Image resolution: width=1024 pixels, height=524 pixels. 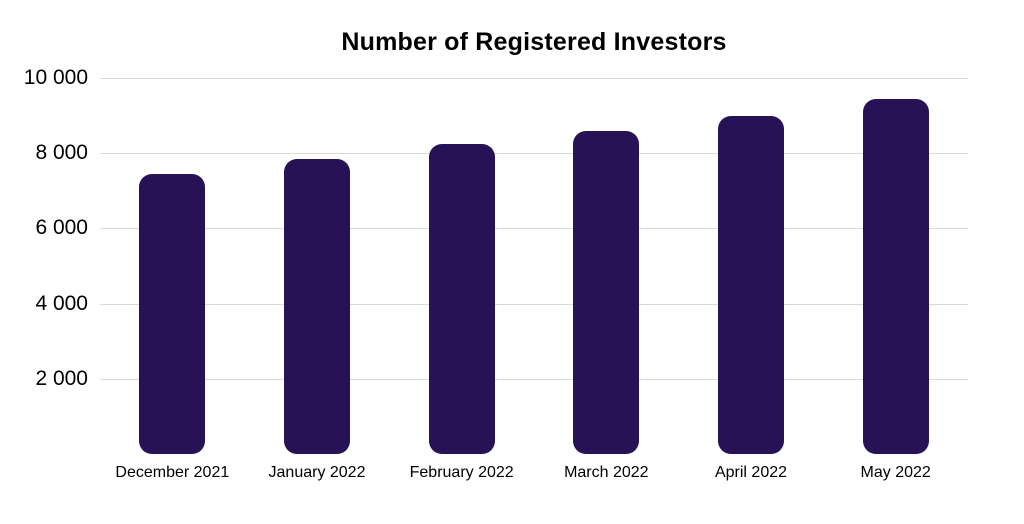 What do you see at coordinates (606, 292) in the screenshot?
I see `bar-march-2022` at bounding box center [606, 292].